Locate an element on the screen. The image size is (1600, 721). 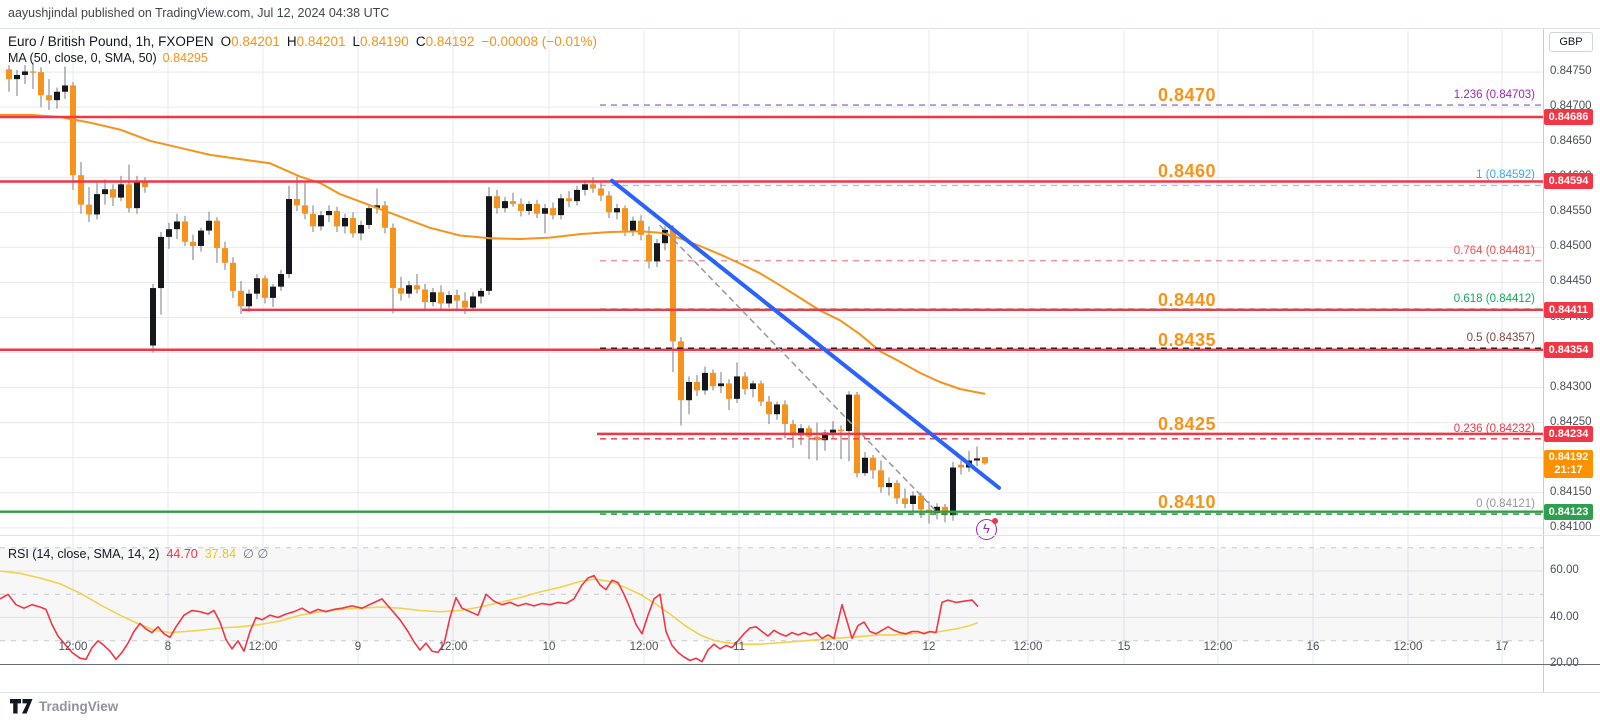
lightning-bolt-glyph: ϟ is located at coordinates (986, 528).